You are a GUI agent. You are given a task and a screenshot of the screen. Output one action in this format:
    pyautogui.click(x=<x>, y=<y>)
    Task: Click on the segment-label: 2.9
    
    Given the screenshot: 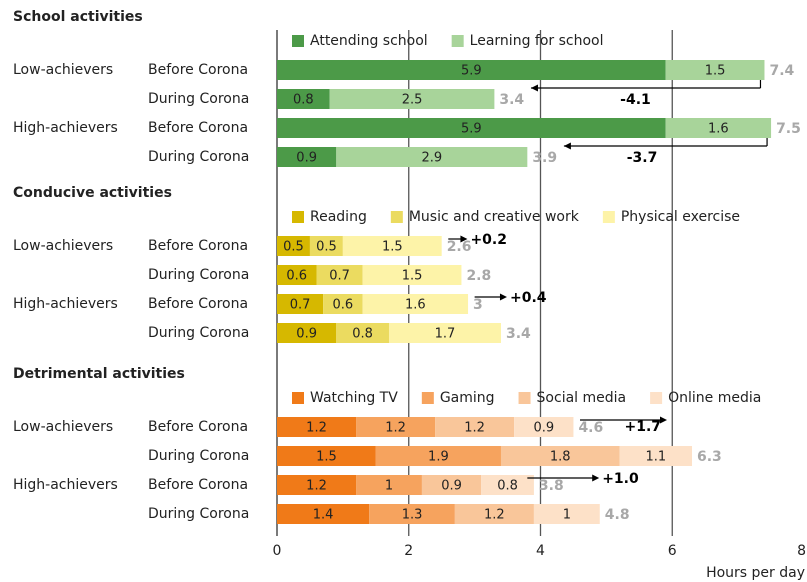 What is the action you would take?
    pyautogui.click(x=431, y=158)
    